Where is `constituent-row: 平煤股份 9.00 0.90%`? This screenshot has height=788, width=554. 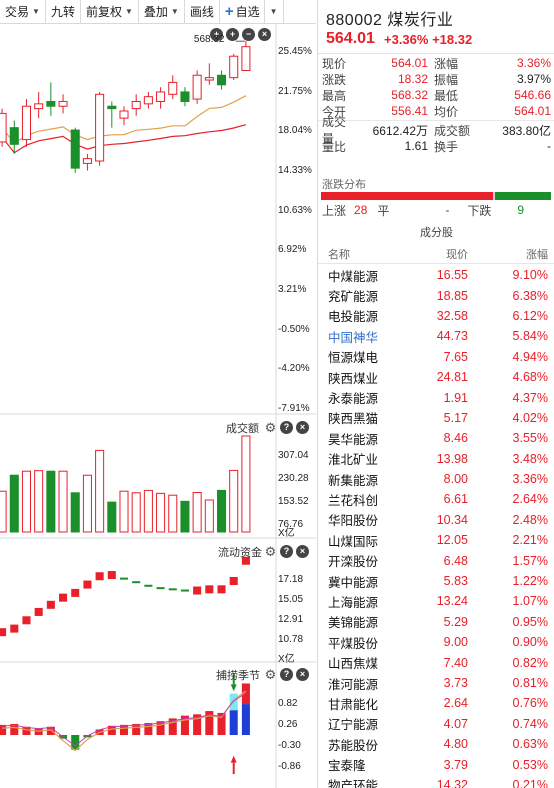 constituent-row: 平煤股份 9.00 0.90% is located at coordinates (436, 642).